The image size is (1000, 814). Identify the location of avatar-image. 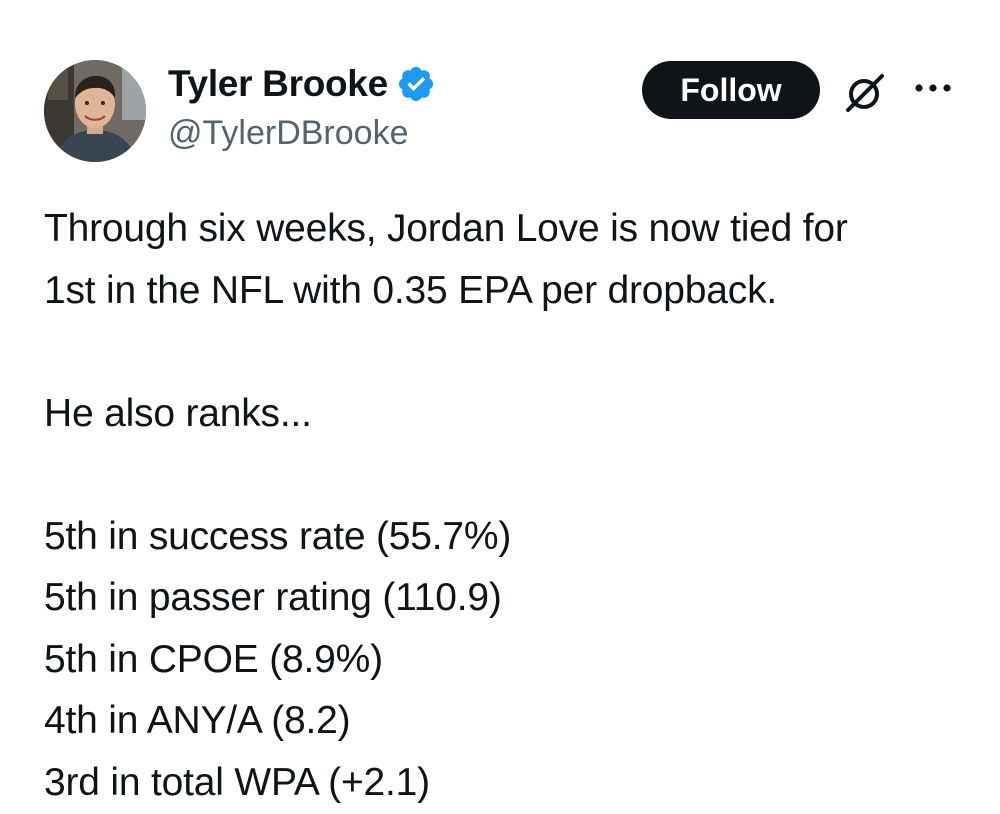
(95, 111).